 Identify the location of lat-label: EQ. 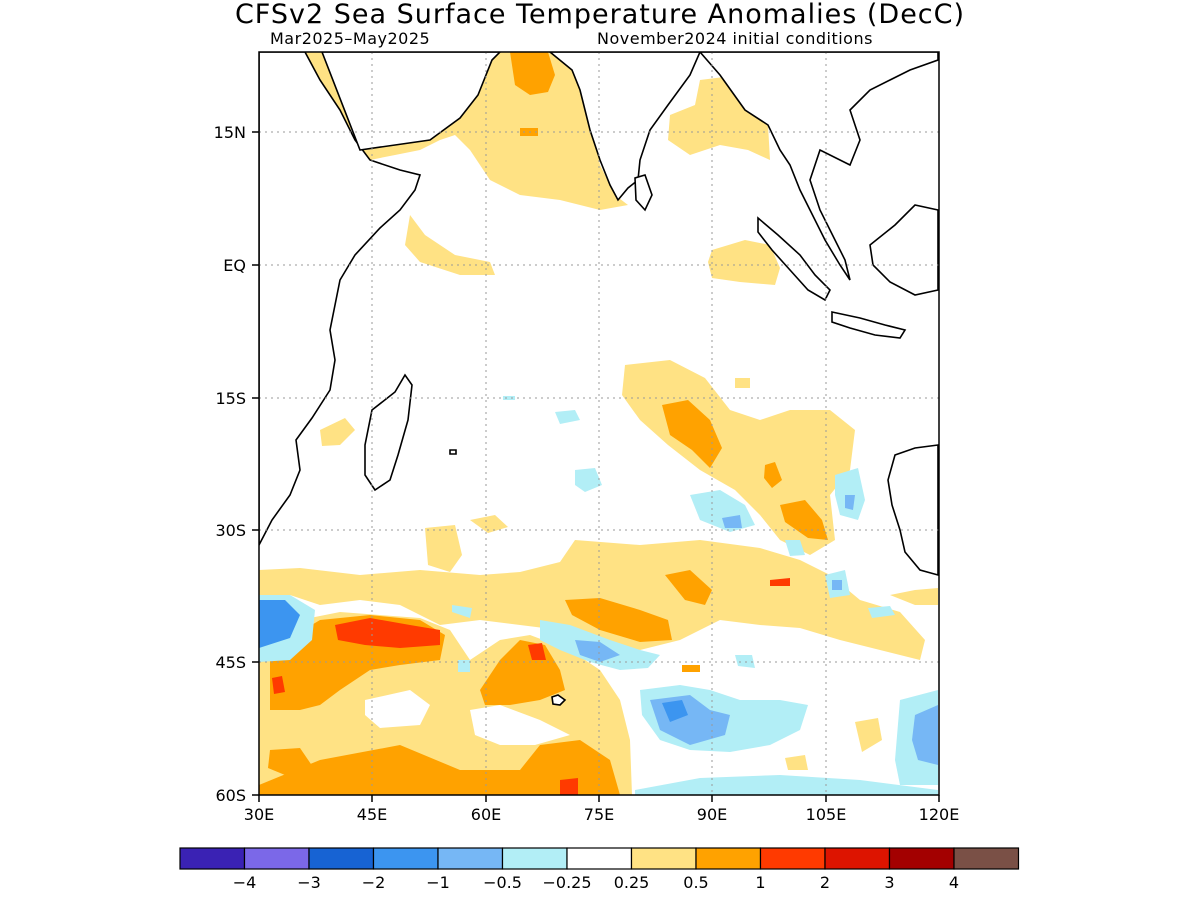
(234, 265).